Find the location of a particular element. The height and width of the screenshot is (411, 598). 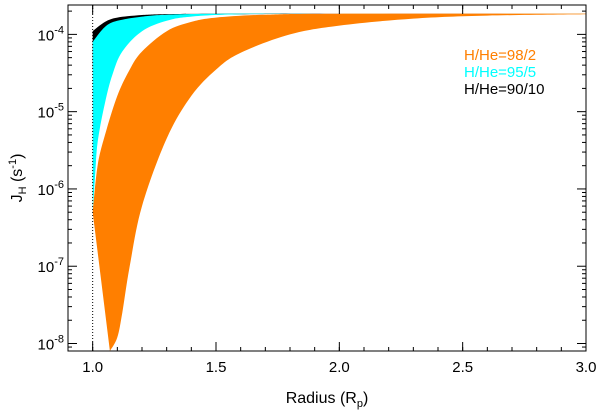

x-axis-title-sub: p is located at coordinates (360, 404).